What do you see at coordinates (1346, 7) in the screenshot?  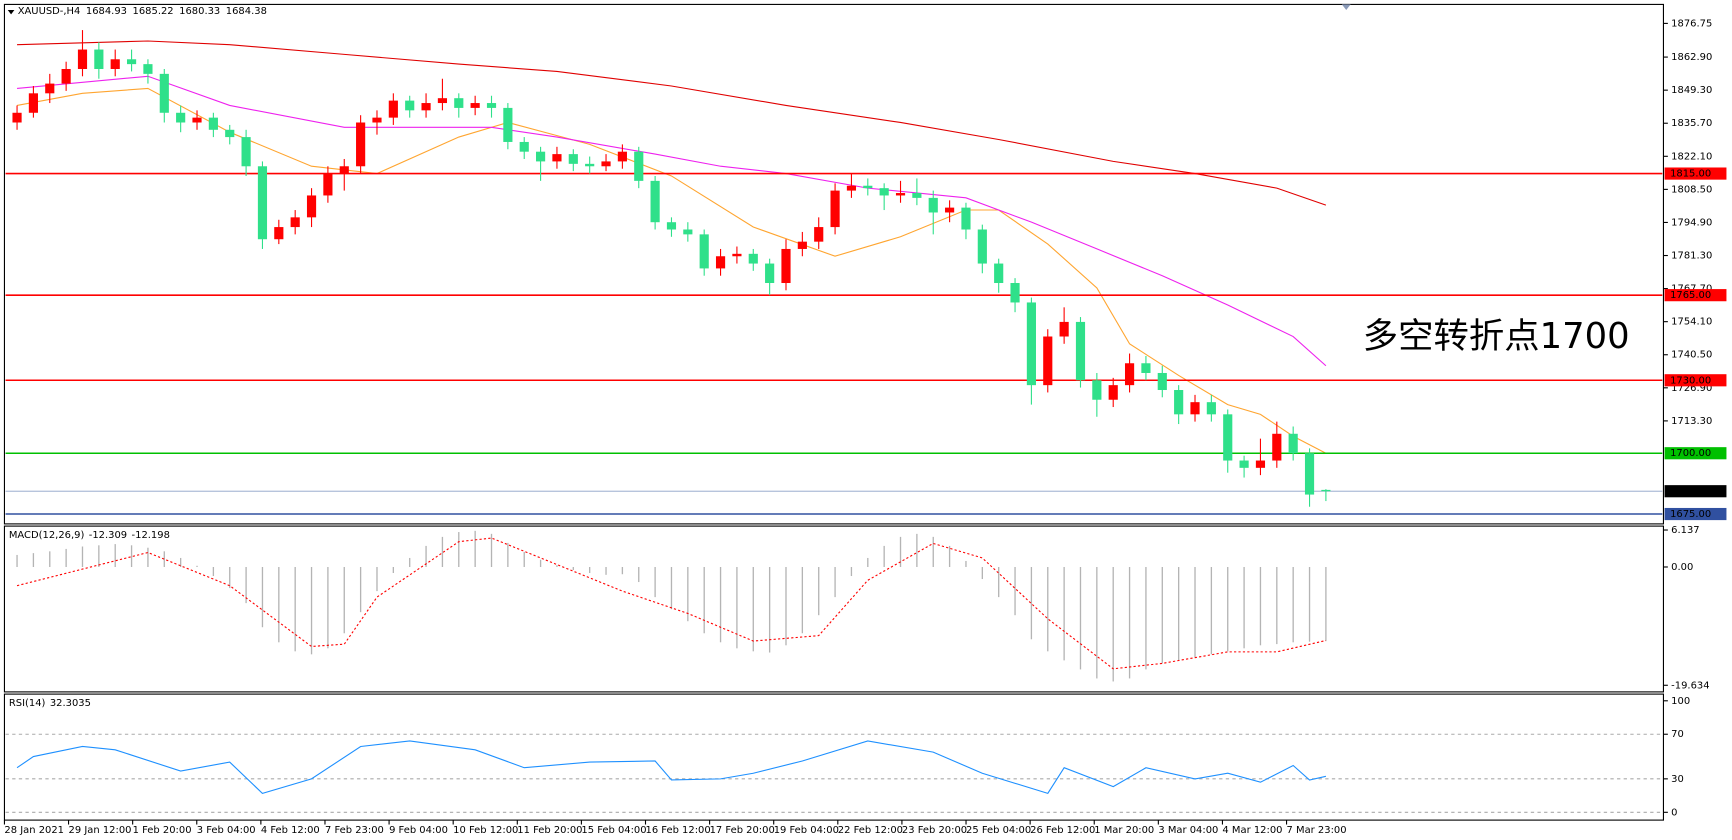 I see `shift-marker` at bounding box center [1346, 7].